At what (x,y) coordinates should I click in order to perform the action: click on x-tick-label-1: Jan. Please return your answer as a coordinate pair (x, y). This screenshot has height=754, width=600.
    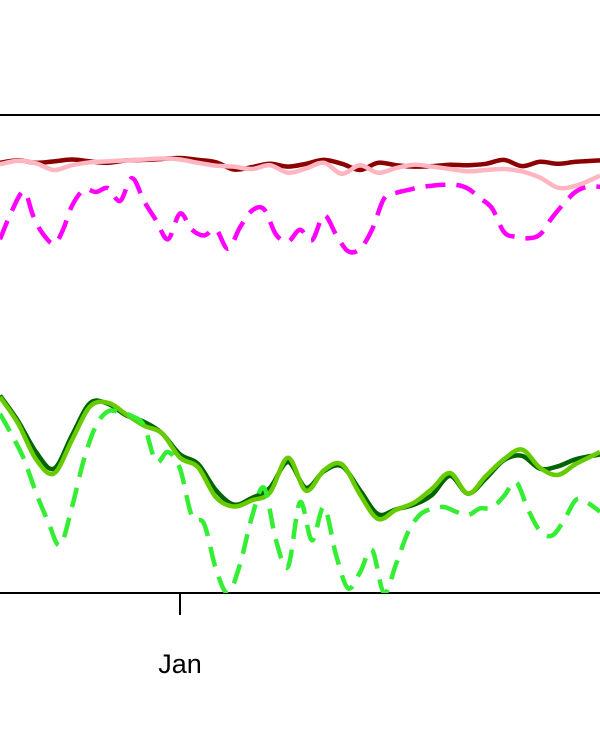
    Looking at the image, I should click on (180, 664).